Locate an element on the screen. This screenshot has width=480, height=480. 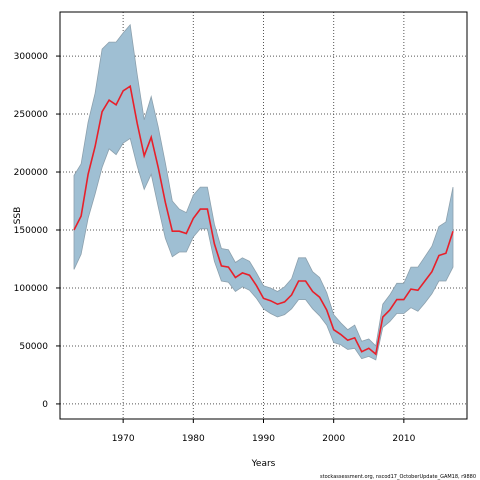
x-tick-label: 1990 is located at coordinates (263, 439).